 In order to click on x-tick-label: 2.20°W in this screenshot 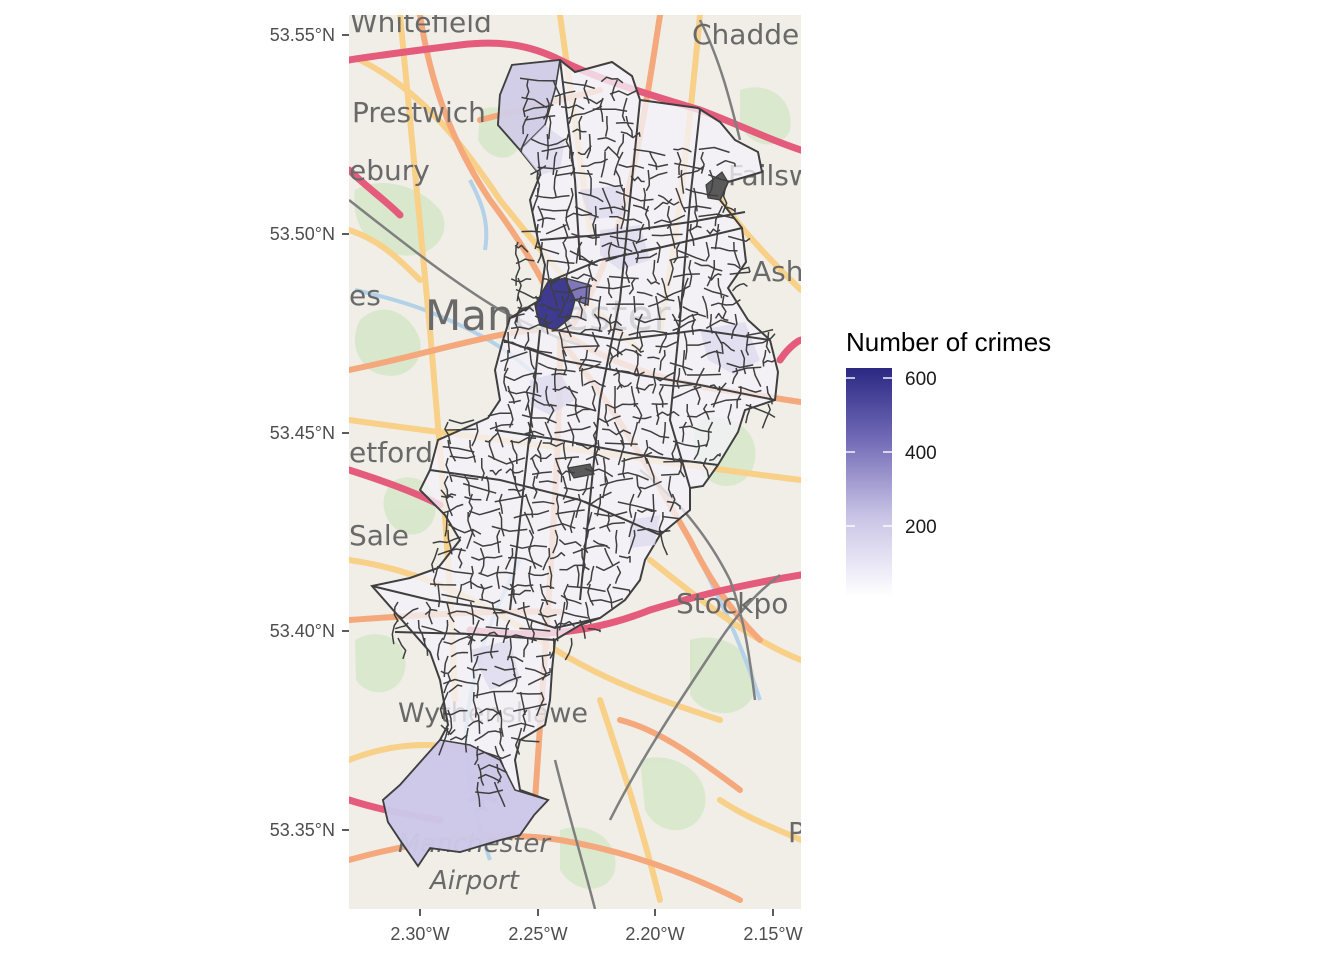, I will do `click(654, 934)`.